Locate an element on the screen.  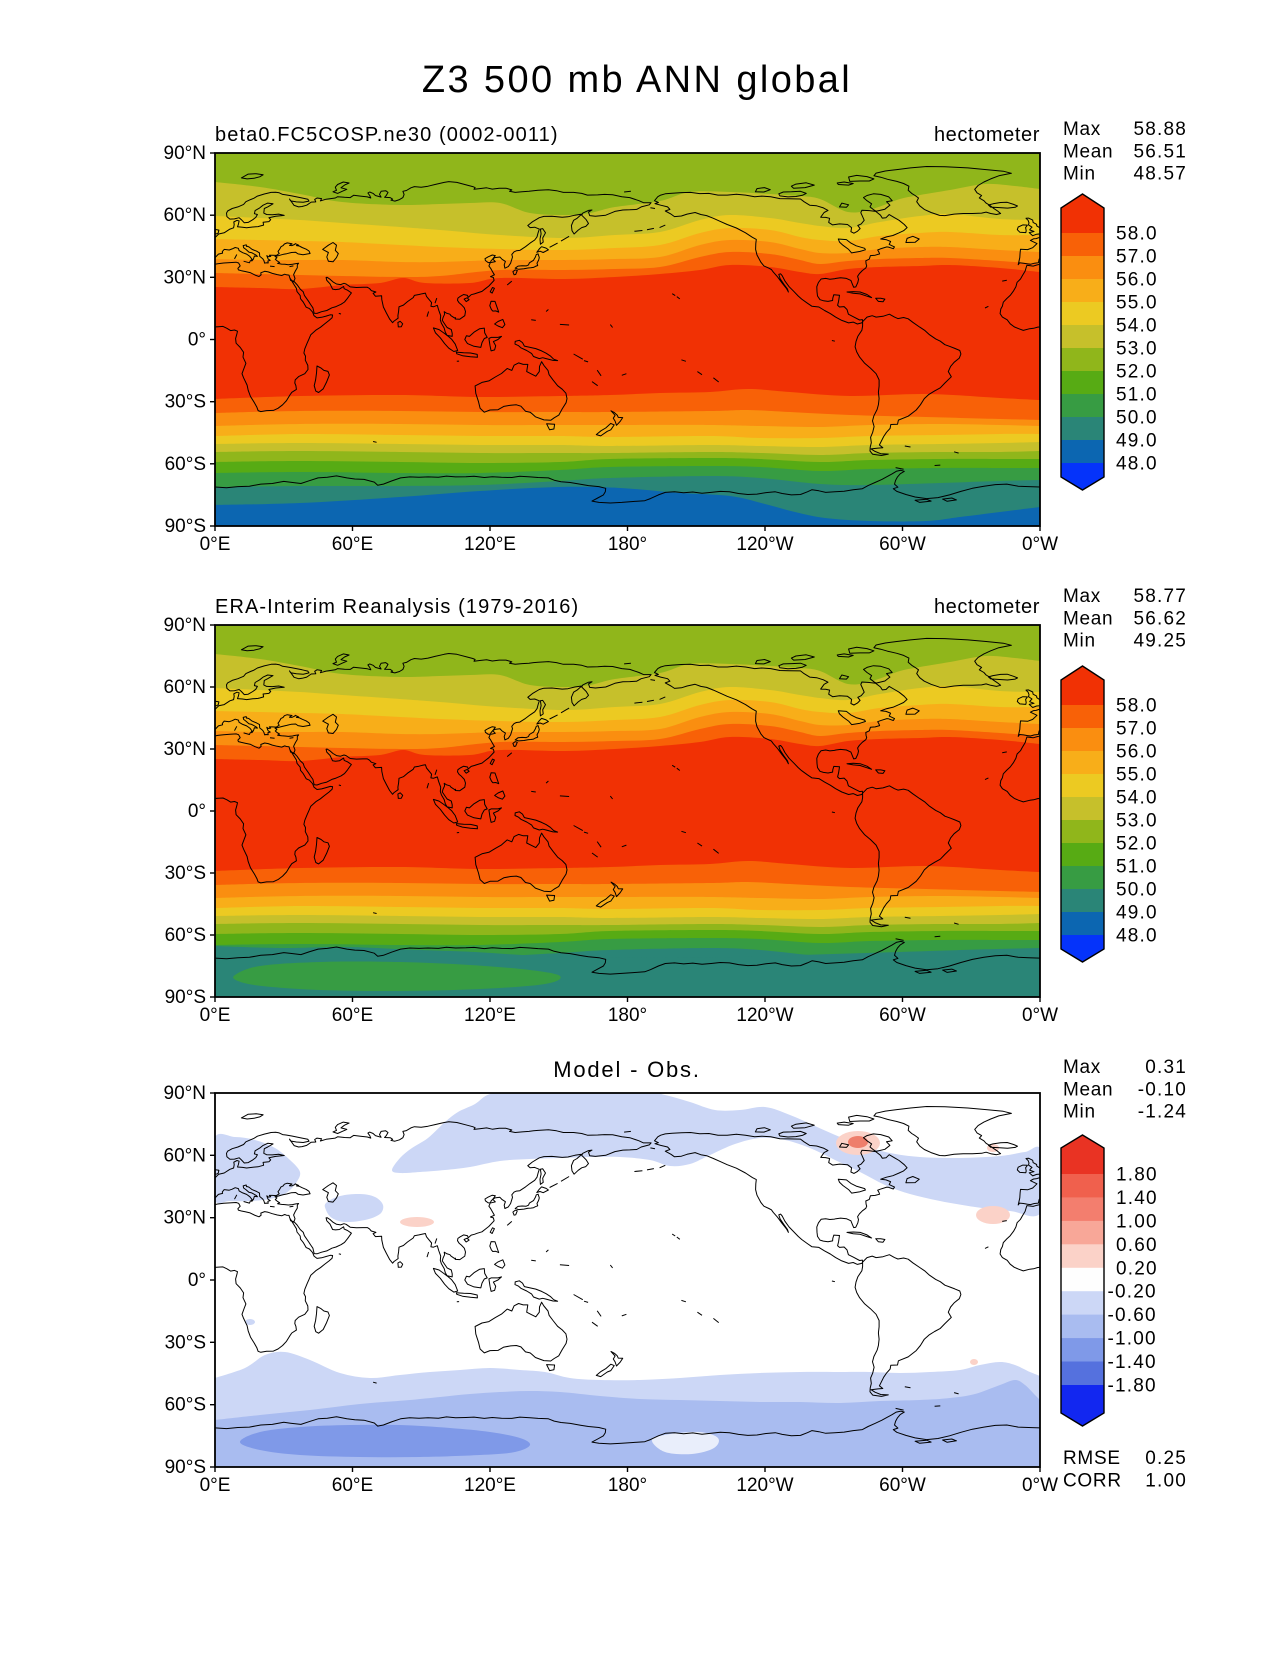
svg-text: 58.88 is located at coordinates (1160, 129).